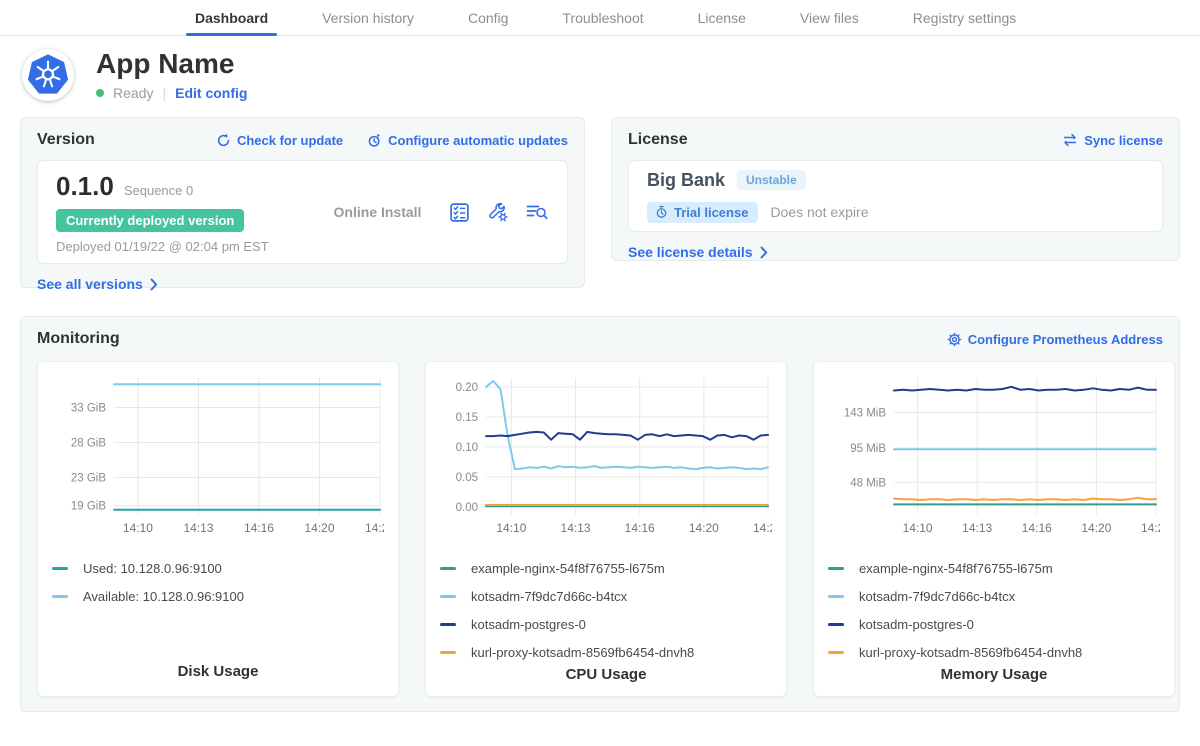 The height and width of the screenshot is (746, 1200). What do you see at coordinates (172, 74) in the screenshot?
I see `app-header-text: App Name Ready | Edit config` at bounding box center [172, 74].